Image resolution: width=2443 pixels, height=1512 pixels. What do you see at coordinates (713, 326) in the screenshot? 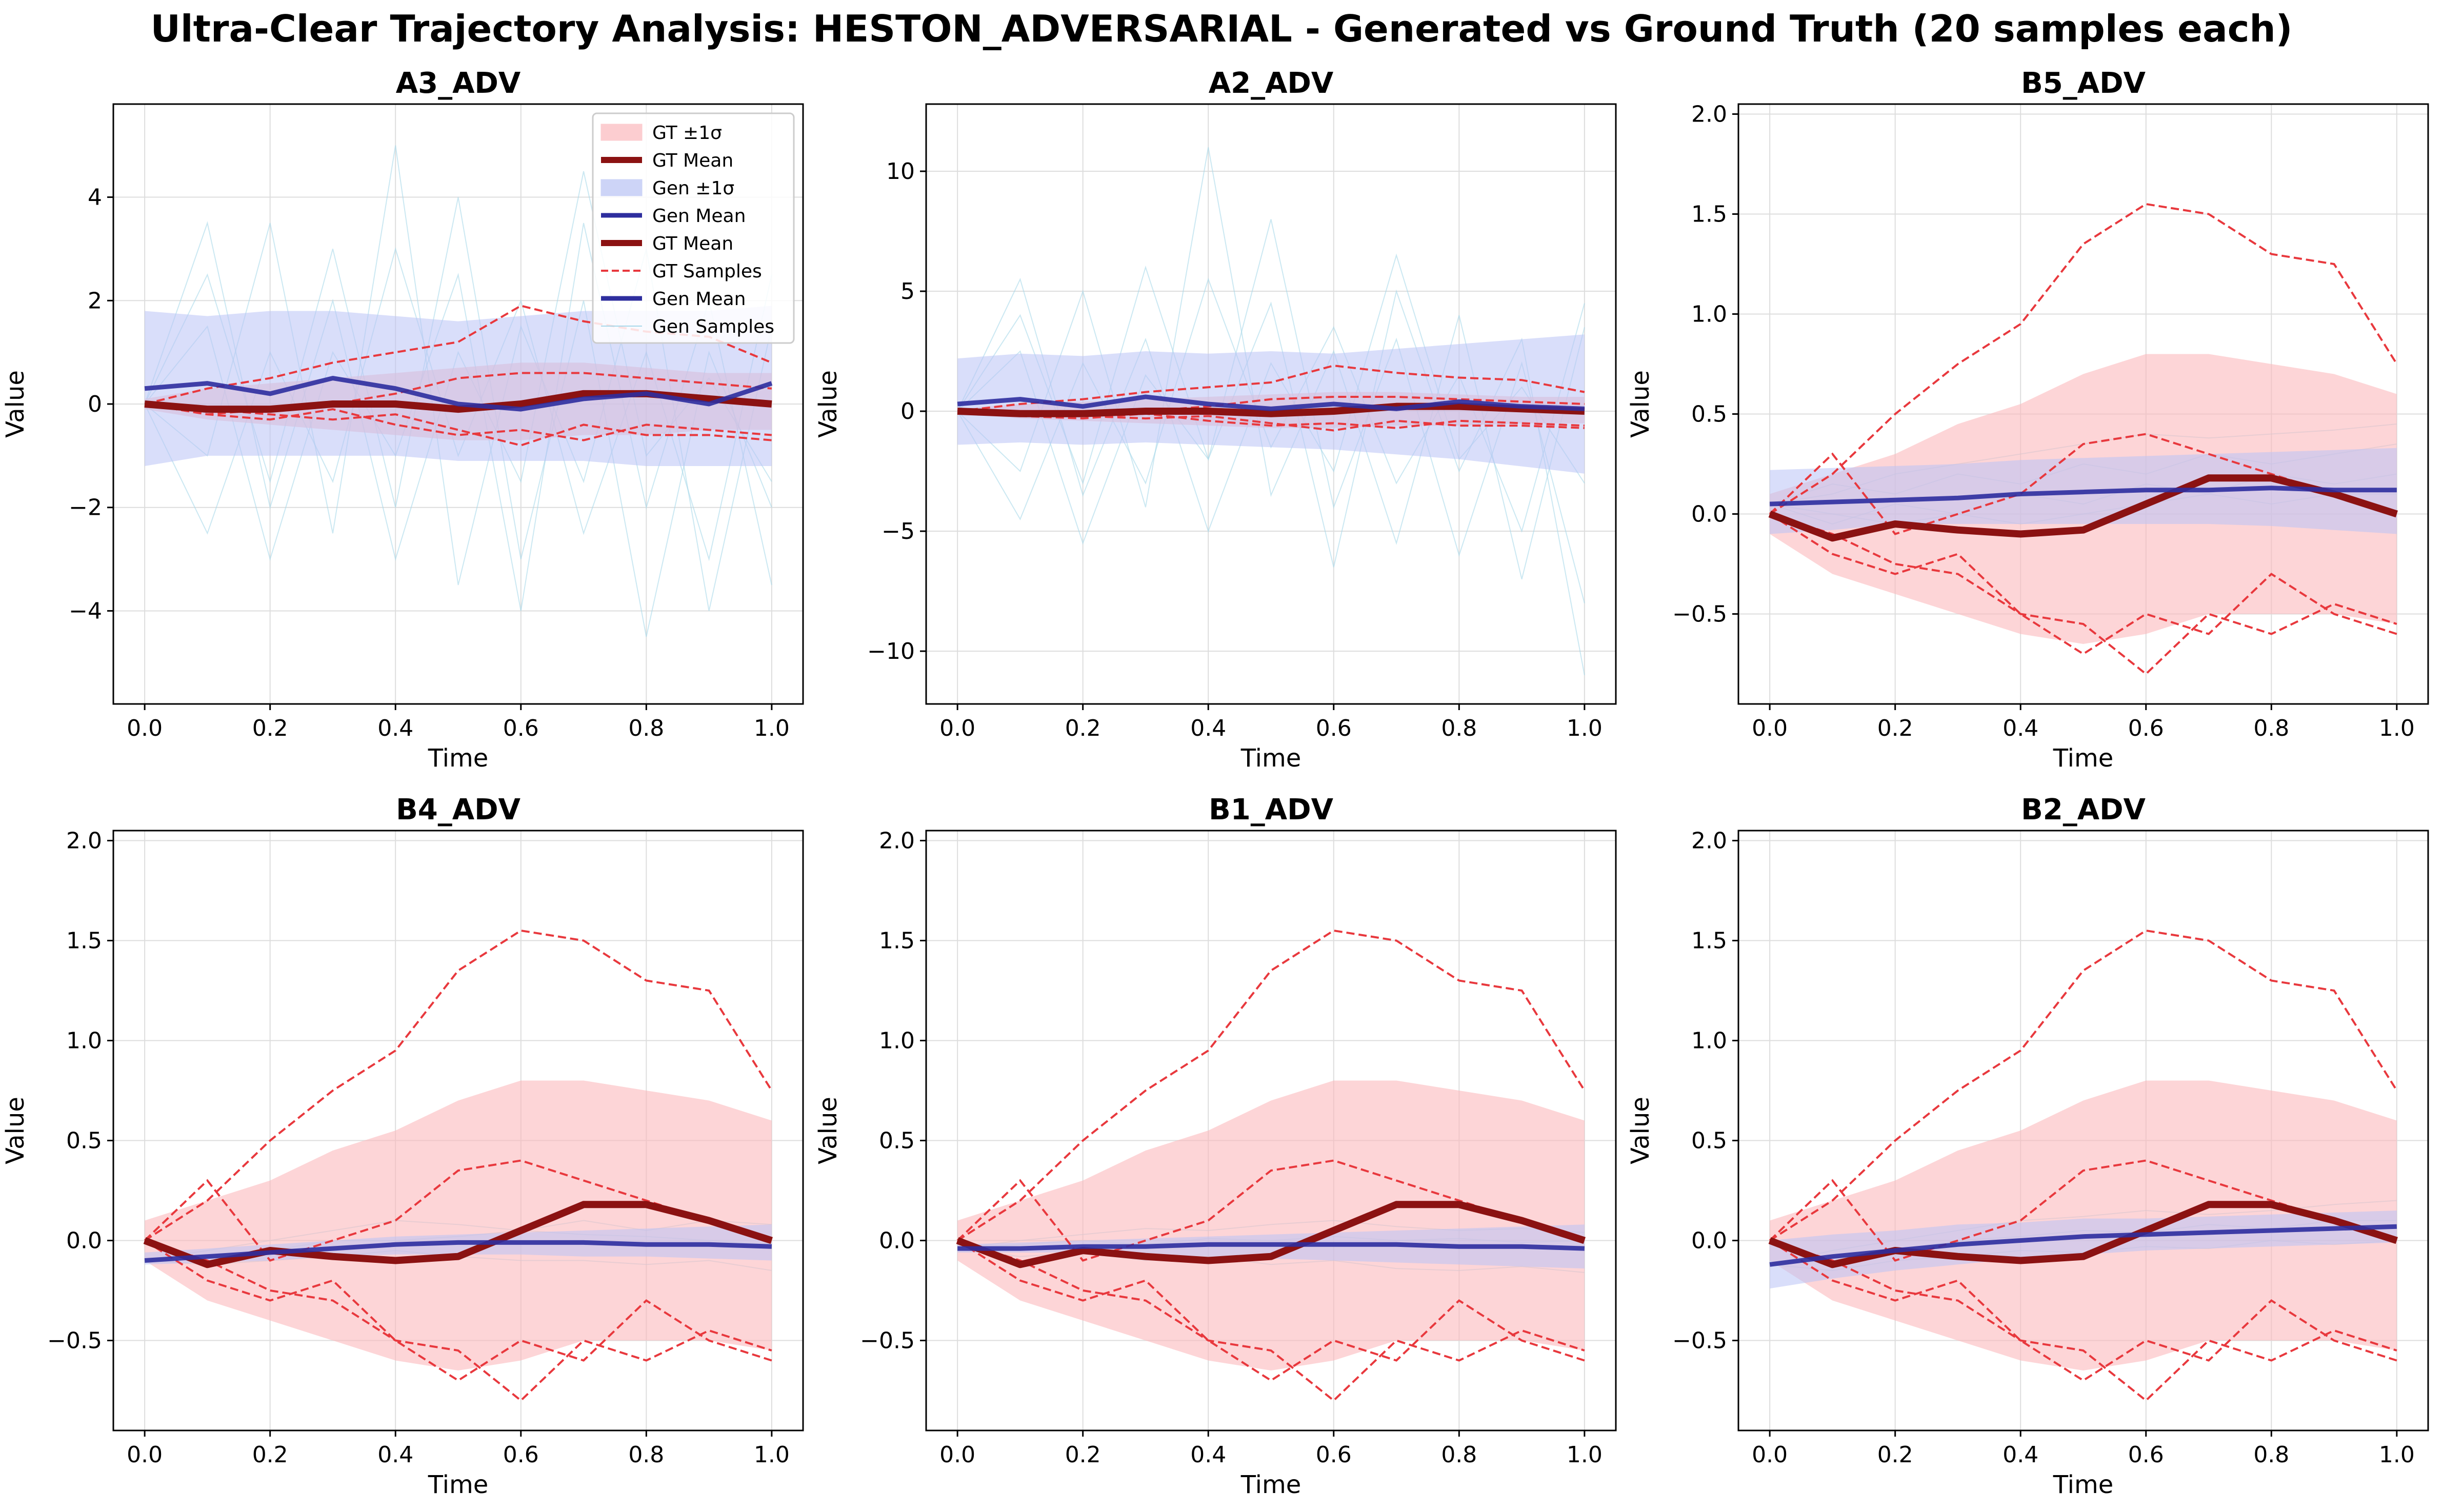
I see `legend-label: Gen Samples` at bounding box center [713, 326].